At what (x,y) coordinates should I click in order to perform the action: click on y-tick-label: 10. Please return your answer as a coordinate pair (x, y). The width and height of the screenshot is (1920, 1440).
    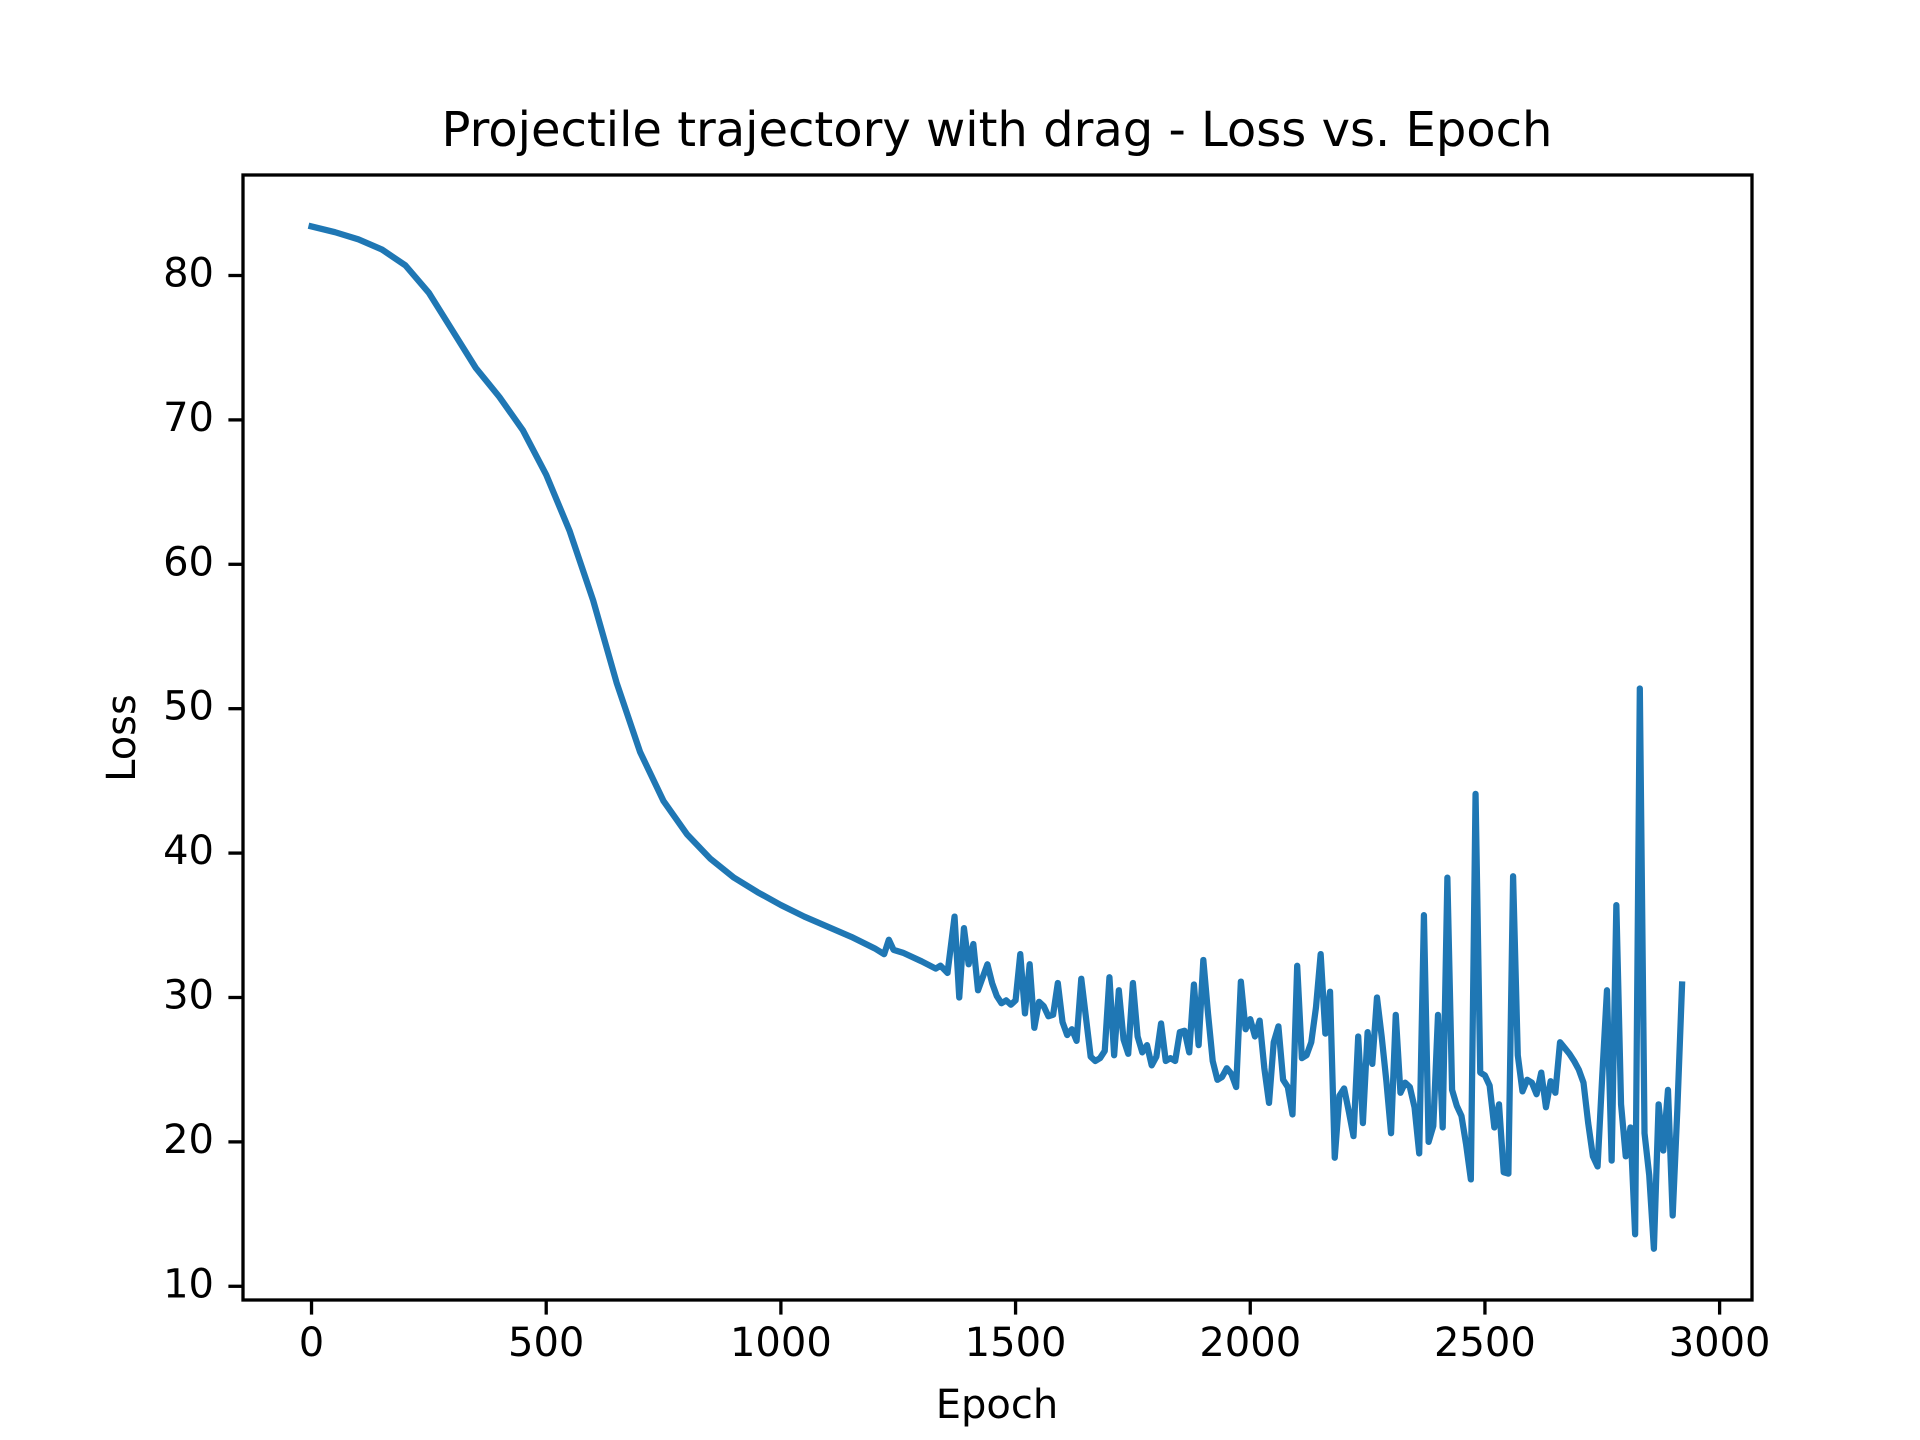
    Looking at the image, I should click on (188, 1284).